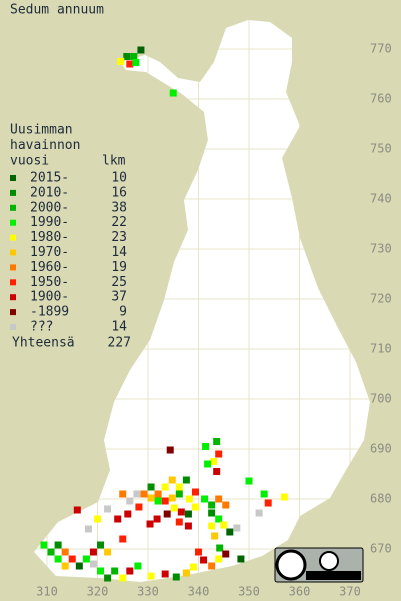  Describe the element at coordinates (41, 327) in the screenshot. I see `legend-label: ???` at that location.